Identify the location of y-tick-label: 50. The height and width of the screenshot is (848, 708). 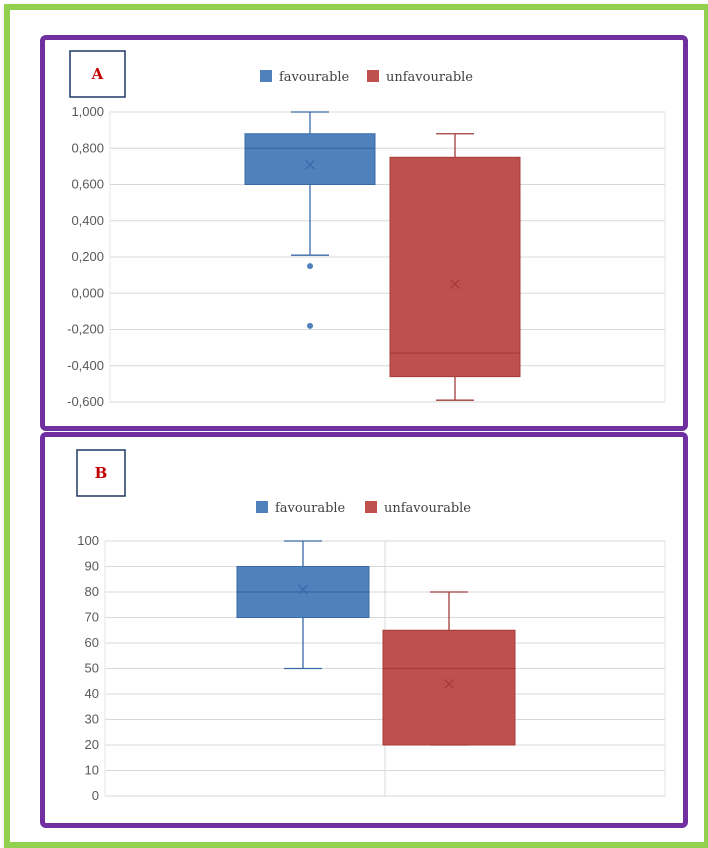
(92, 668).